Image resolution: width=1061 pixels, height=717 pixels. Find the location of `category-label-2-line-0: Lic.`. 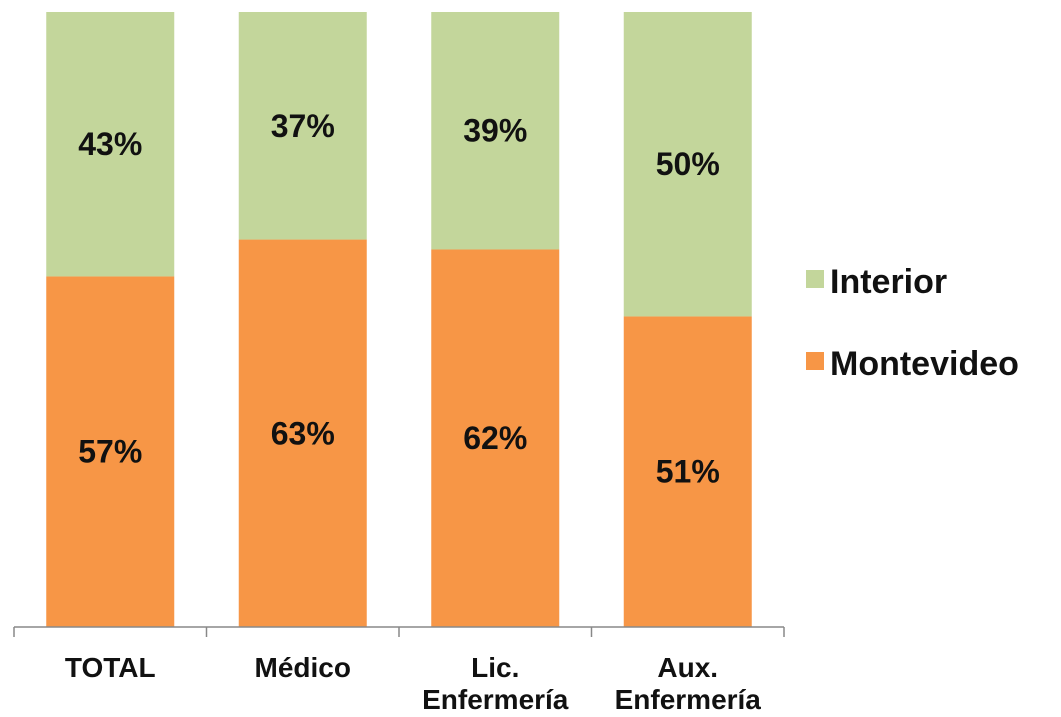

category-label-2-line-0: Lic. is located at coordinates (495, 667).